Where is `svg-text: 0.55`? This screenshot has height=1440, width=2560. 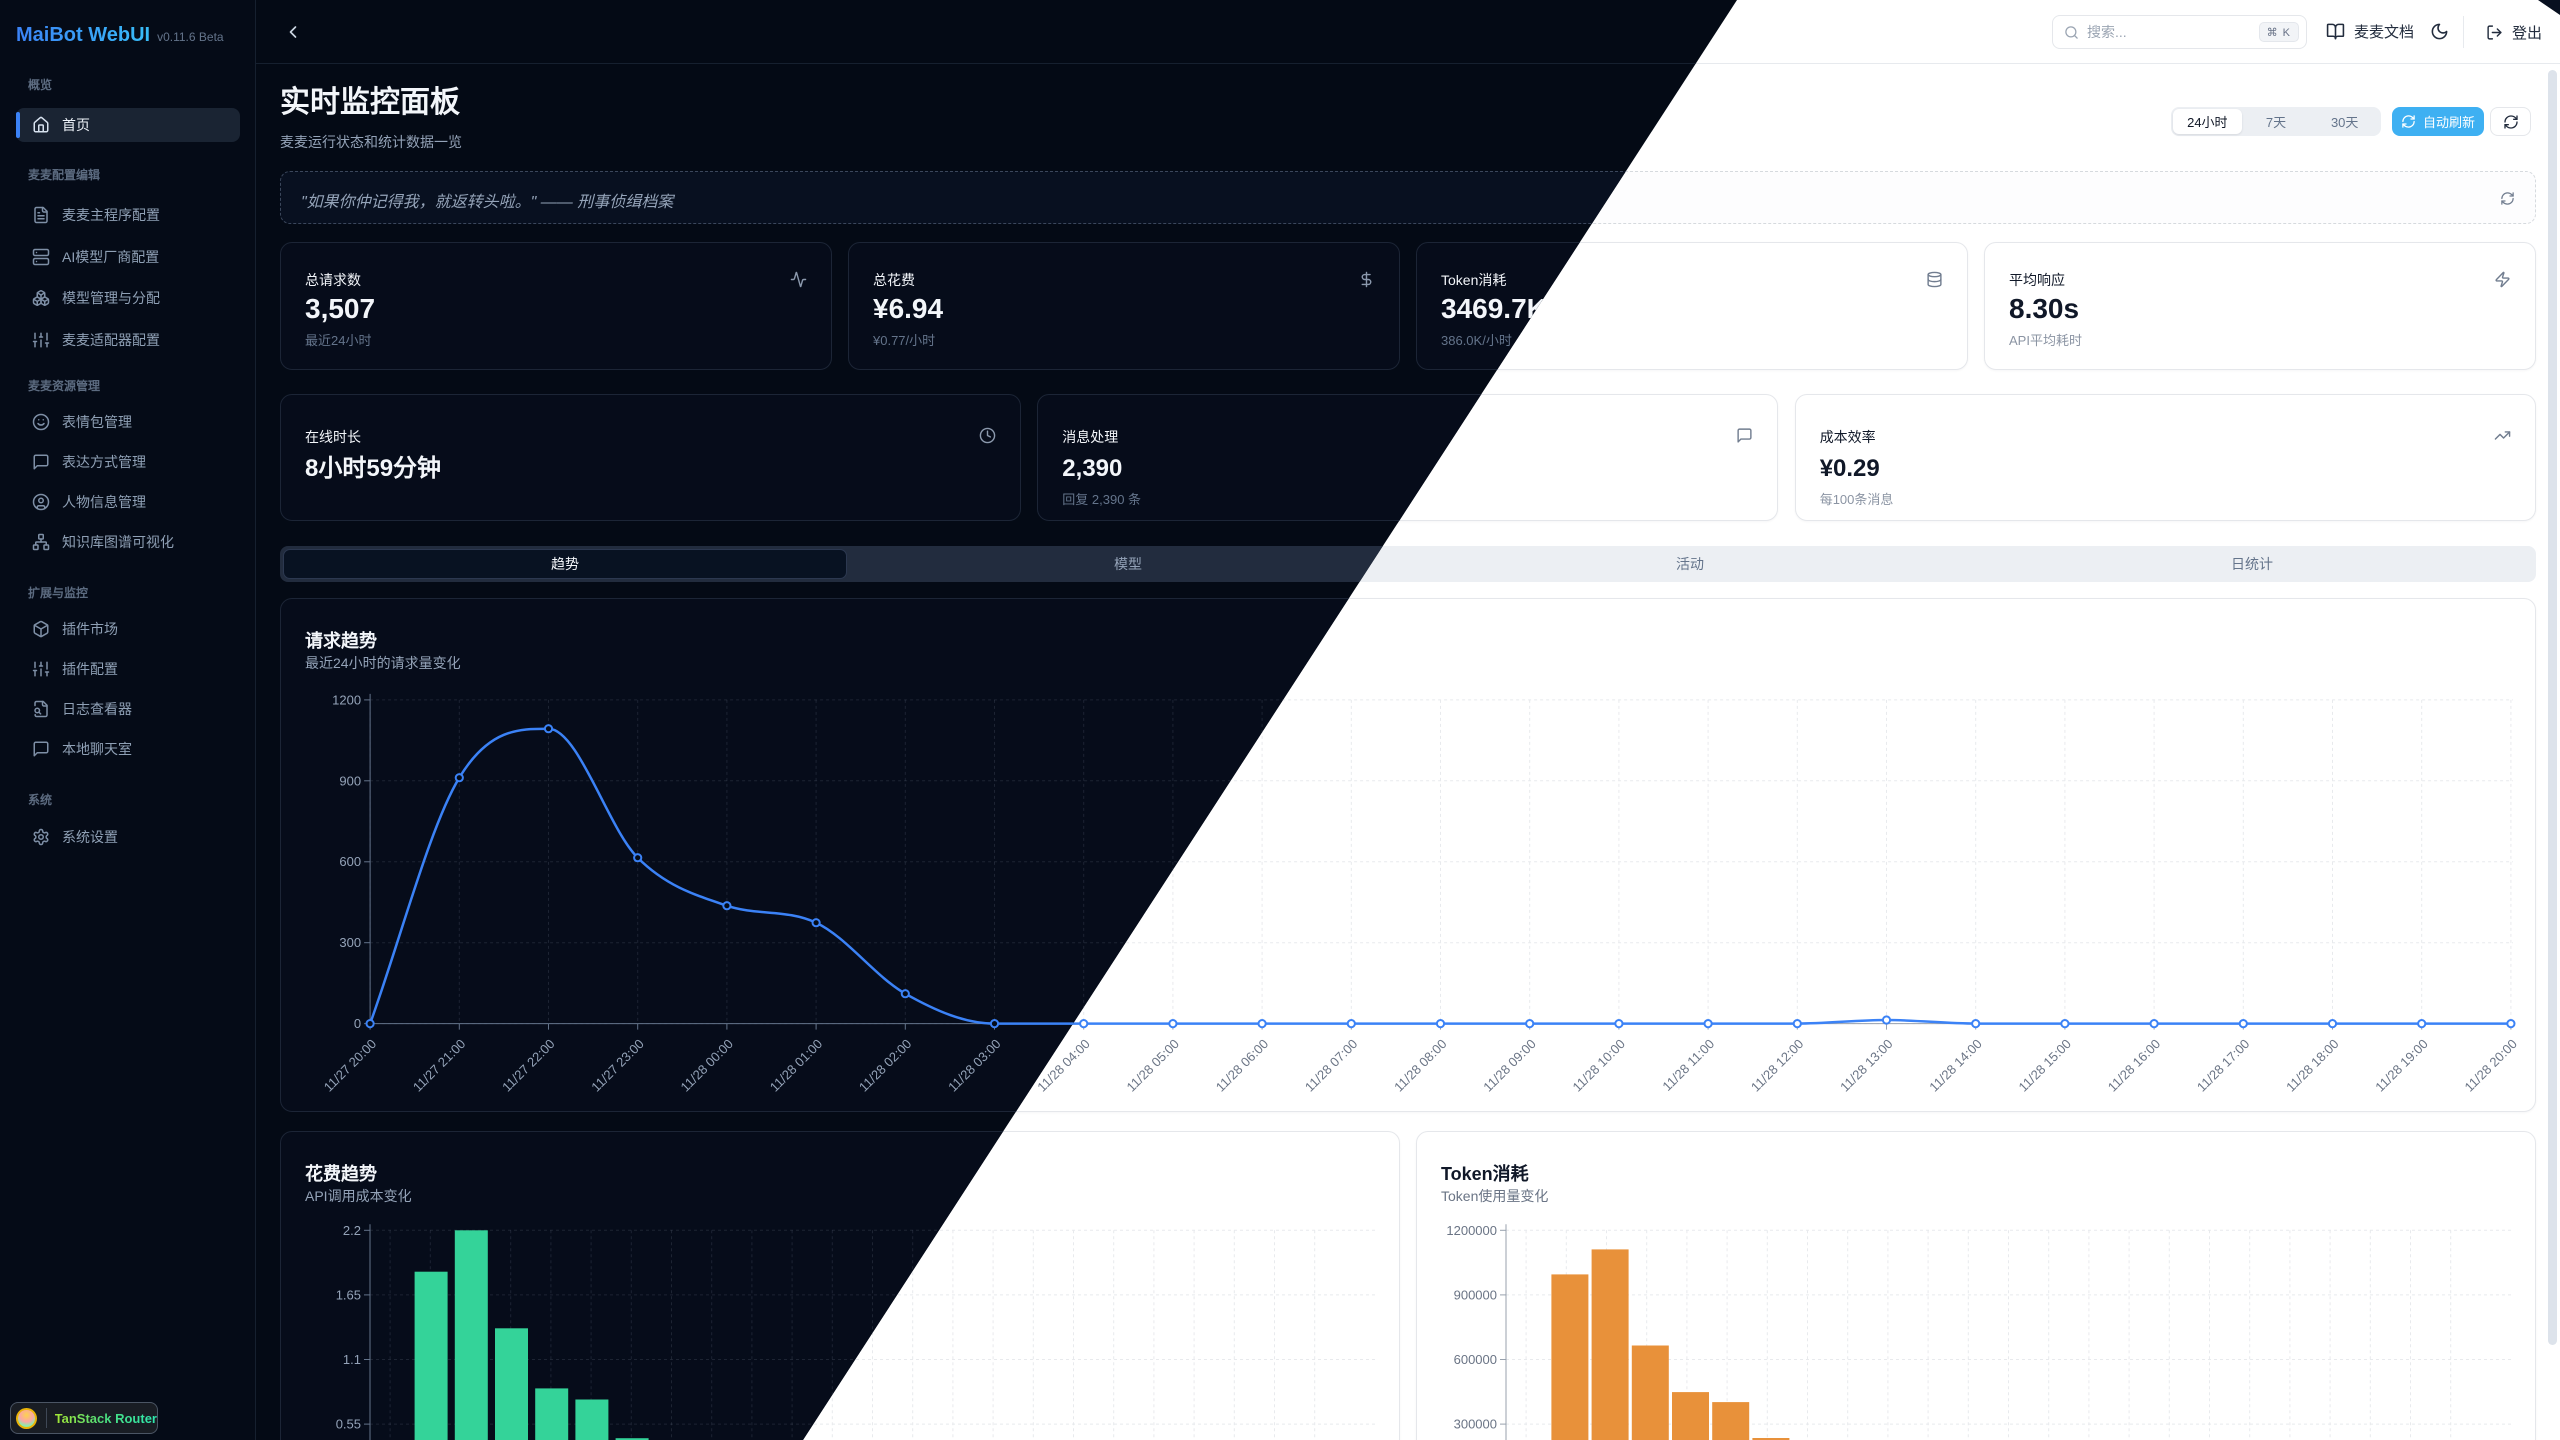
svg-text: 0.55 is located at coordinates (348, 1423).